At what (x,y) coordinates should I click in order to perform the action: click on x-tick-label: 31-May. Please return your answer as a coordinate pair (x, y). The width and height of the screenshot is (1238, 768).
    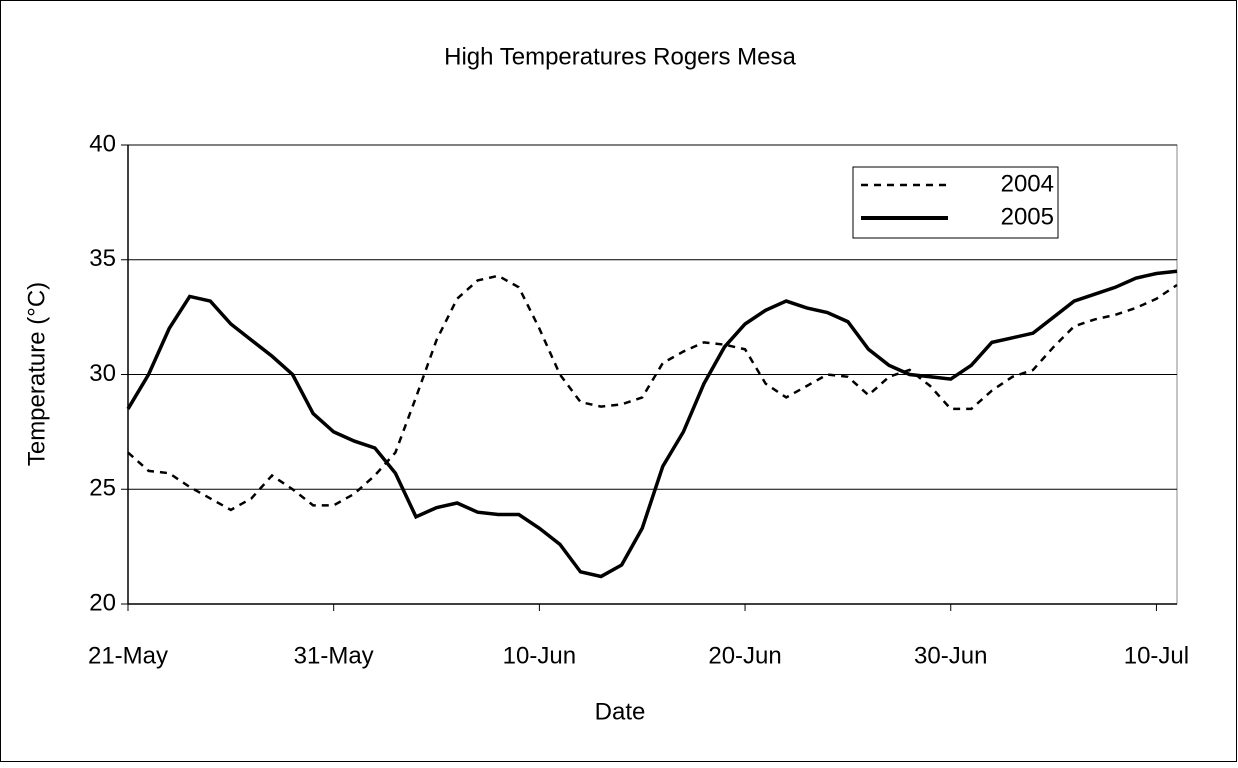
    Looking at the image, I should click on (334, 655).